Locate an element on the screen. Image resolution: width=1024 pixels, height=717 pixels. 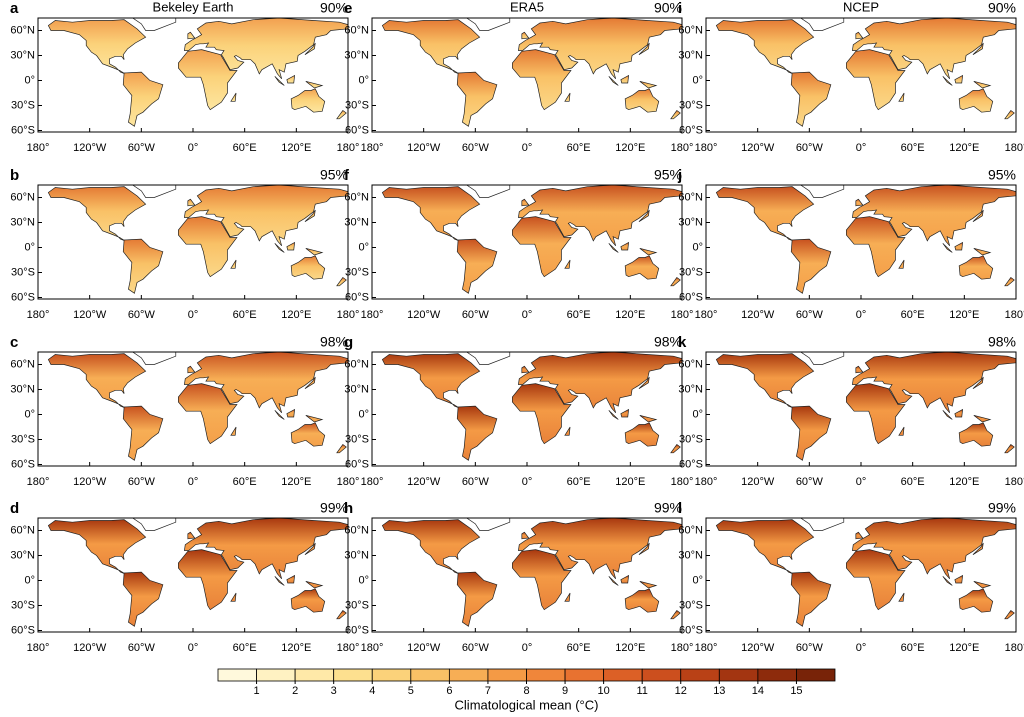
colorbar-tick-label: 3 is located at coordinates (334, 691).